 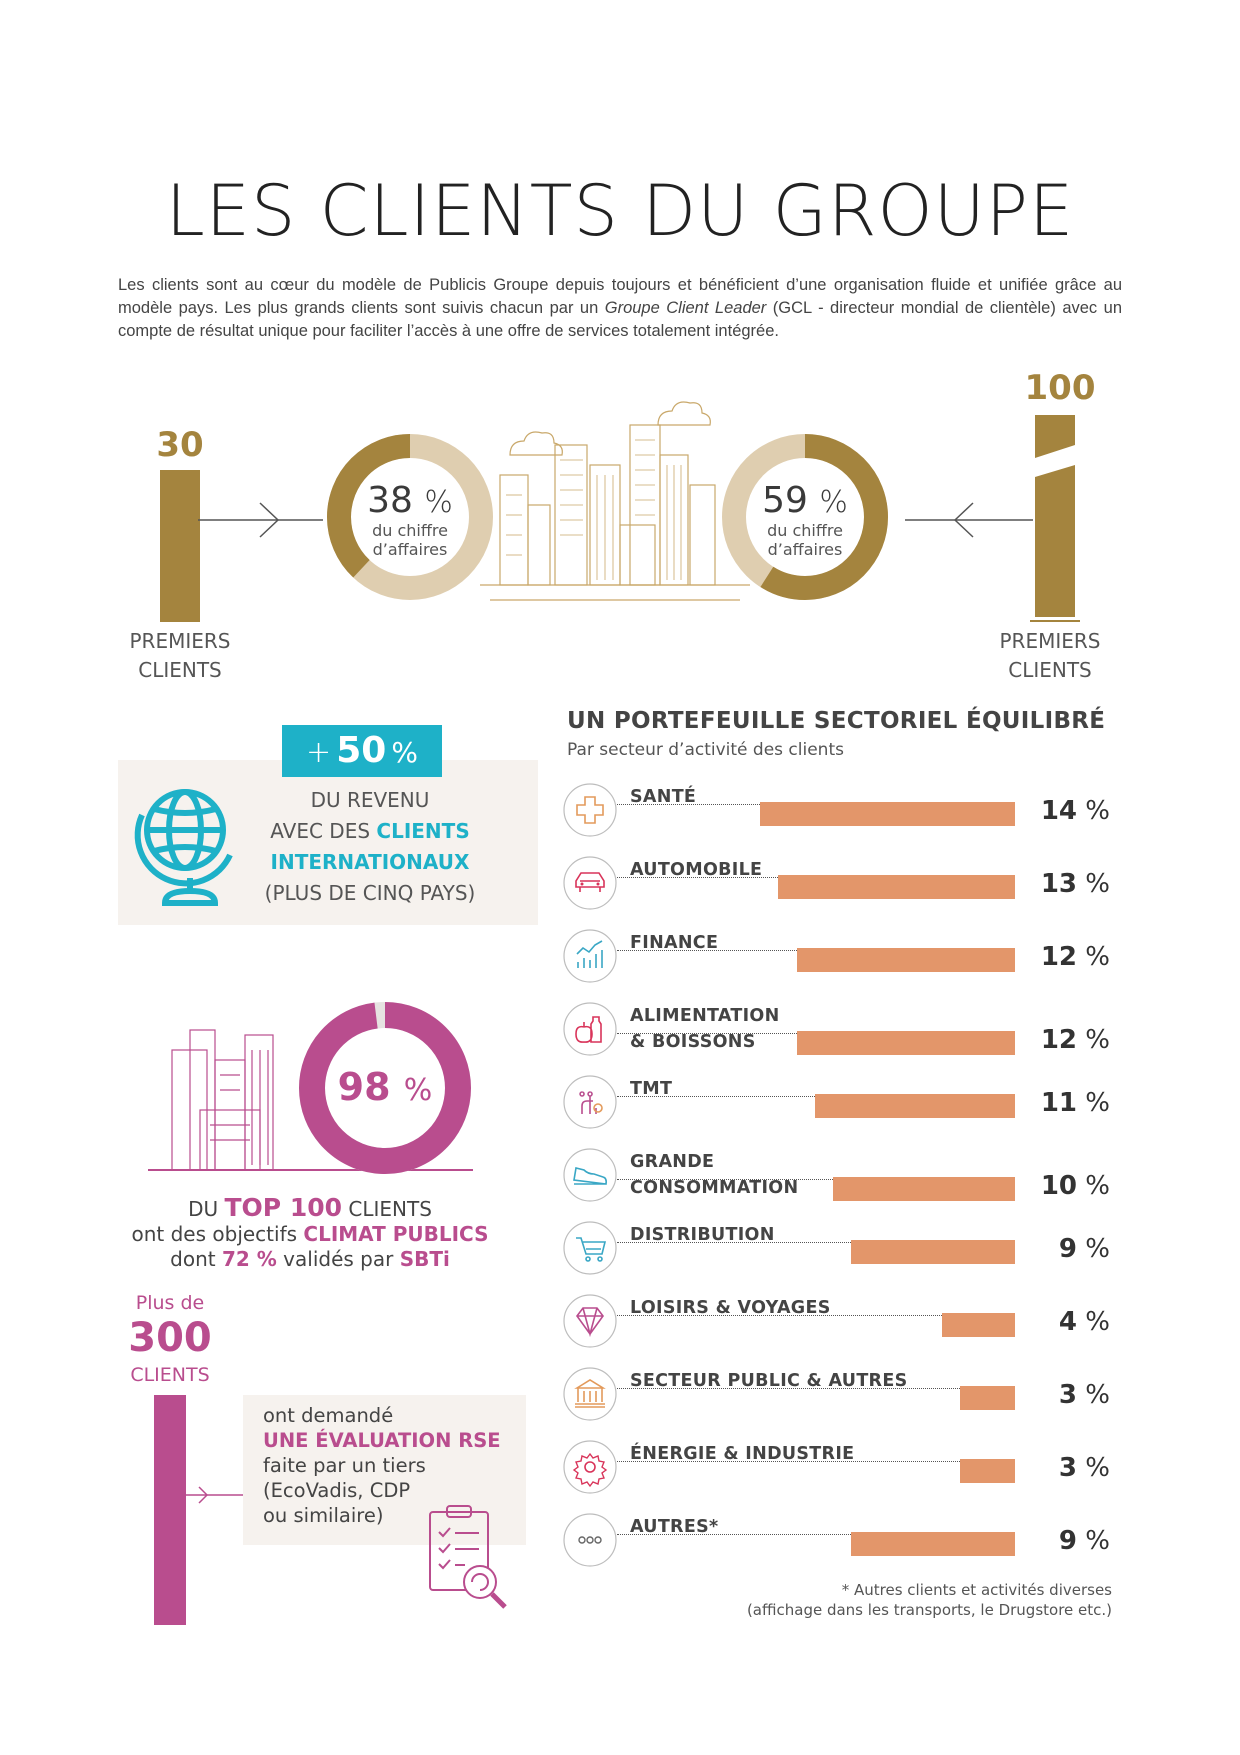 I want to click on badge-unit: %, so click(x=405, y=752).